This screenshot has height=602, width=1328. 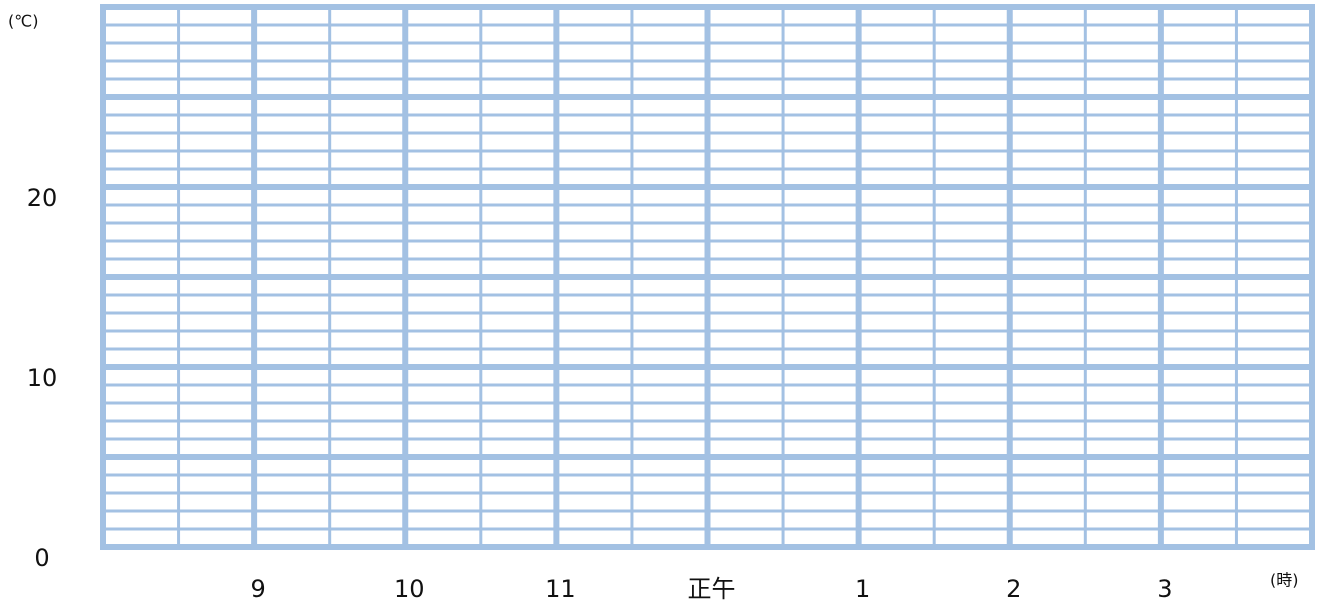 What do you see at coordinates (1164, 588) in the screenshot?
I see `x-tick-label: 3` at bounding box center [1164, 588].